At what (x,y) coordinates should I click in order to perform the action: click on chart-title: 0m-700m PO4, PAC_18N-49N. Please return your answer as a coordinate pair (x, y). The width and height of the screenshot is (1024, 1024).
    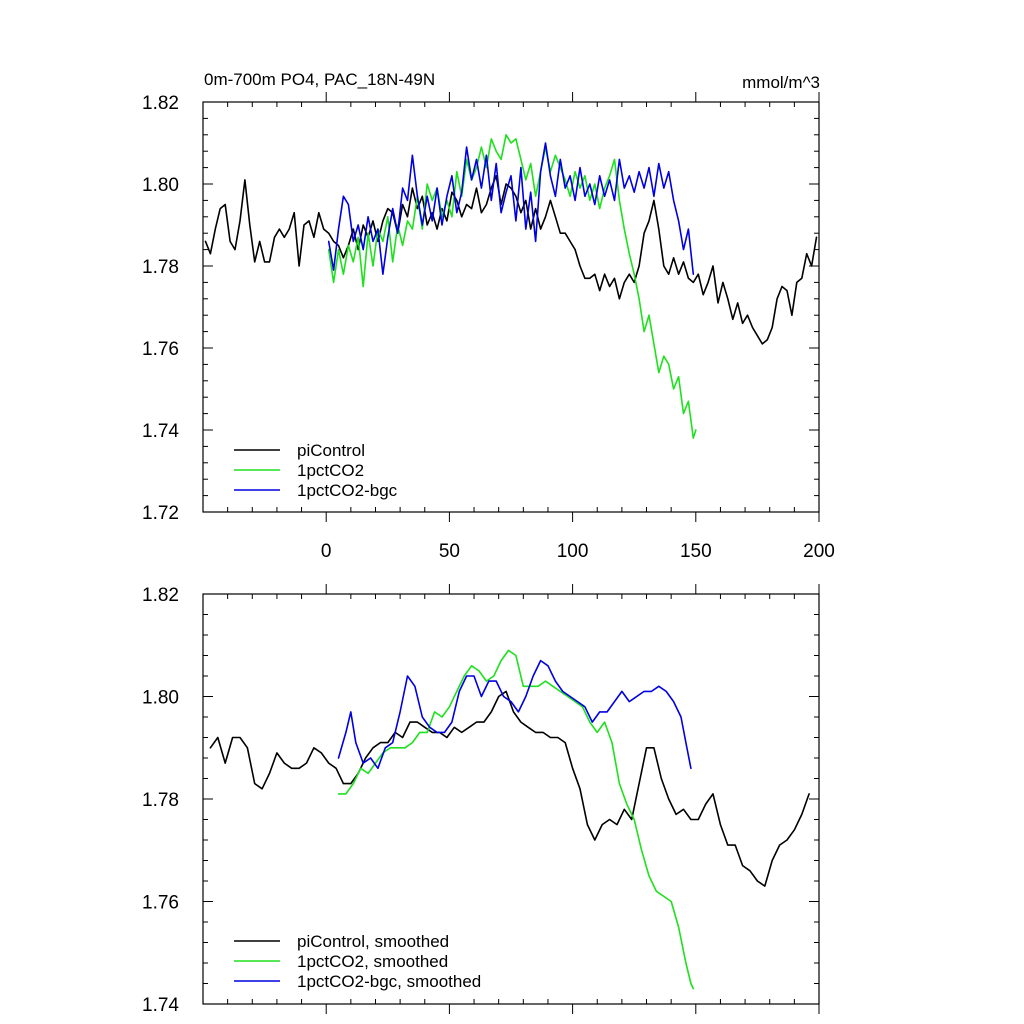
    Looking at the image, I should click on (319, 79).